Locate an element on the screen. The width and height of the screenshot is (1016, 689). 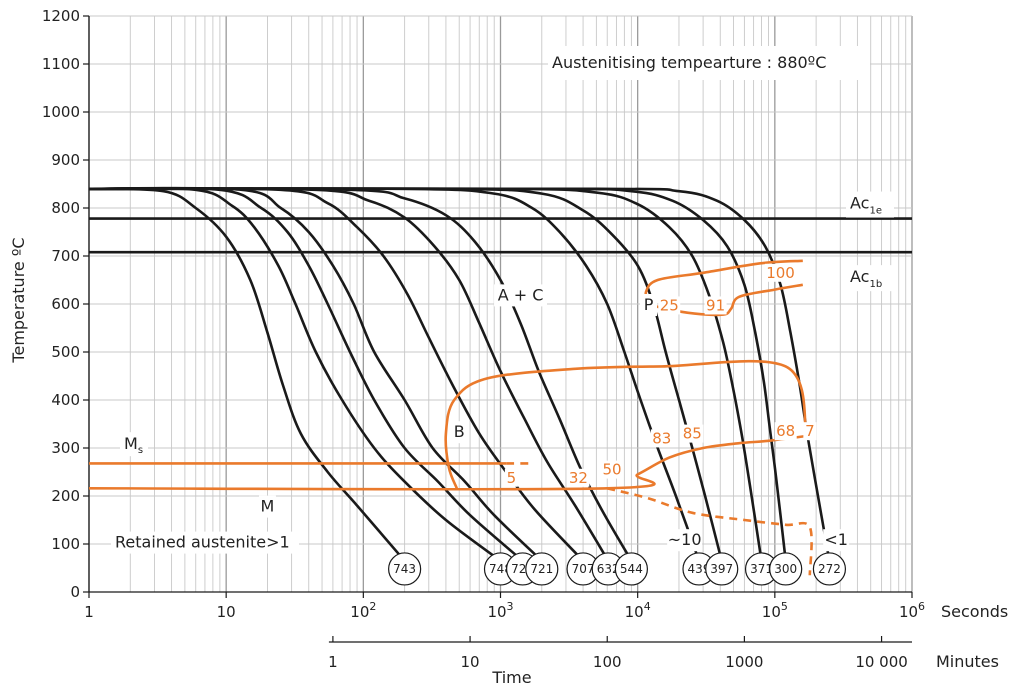
ac-label: Ac1e is located at coordinates (866, 205).